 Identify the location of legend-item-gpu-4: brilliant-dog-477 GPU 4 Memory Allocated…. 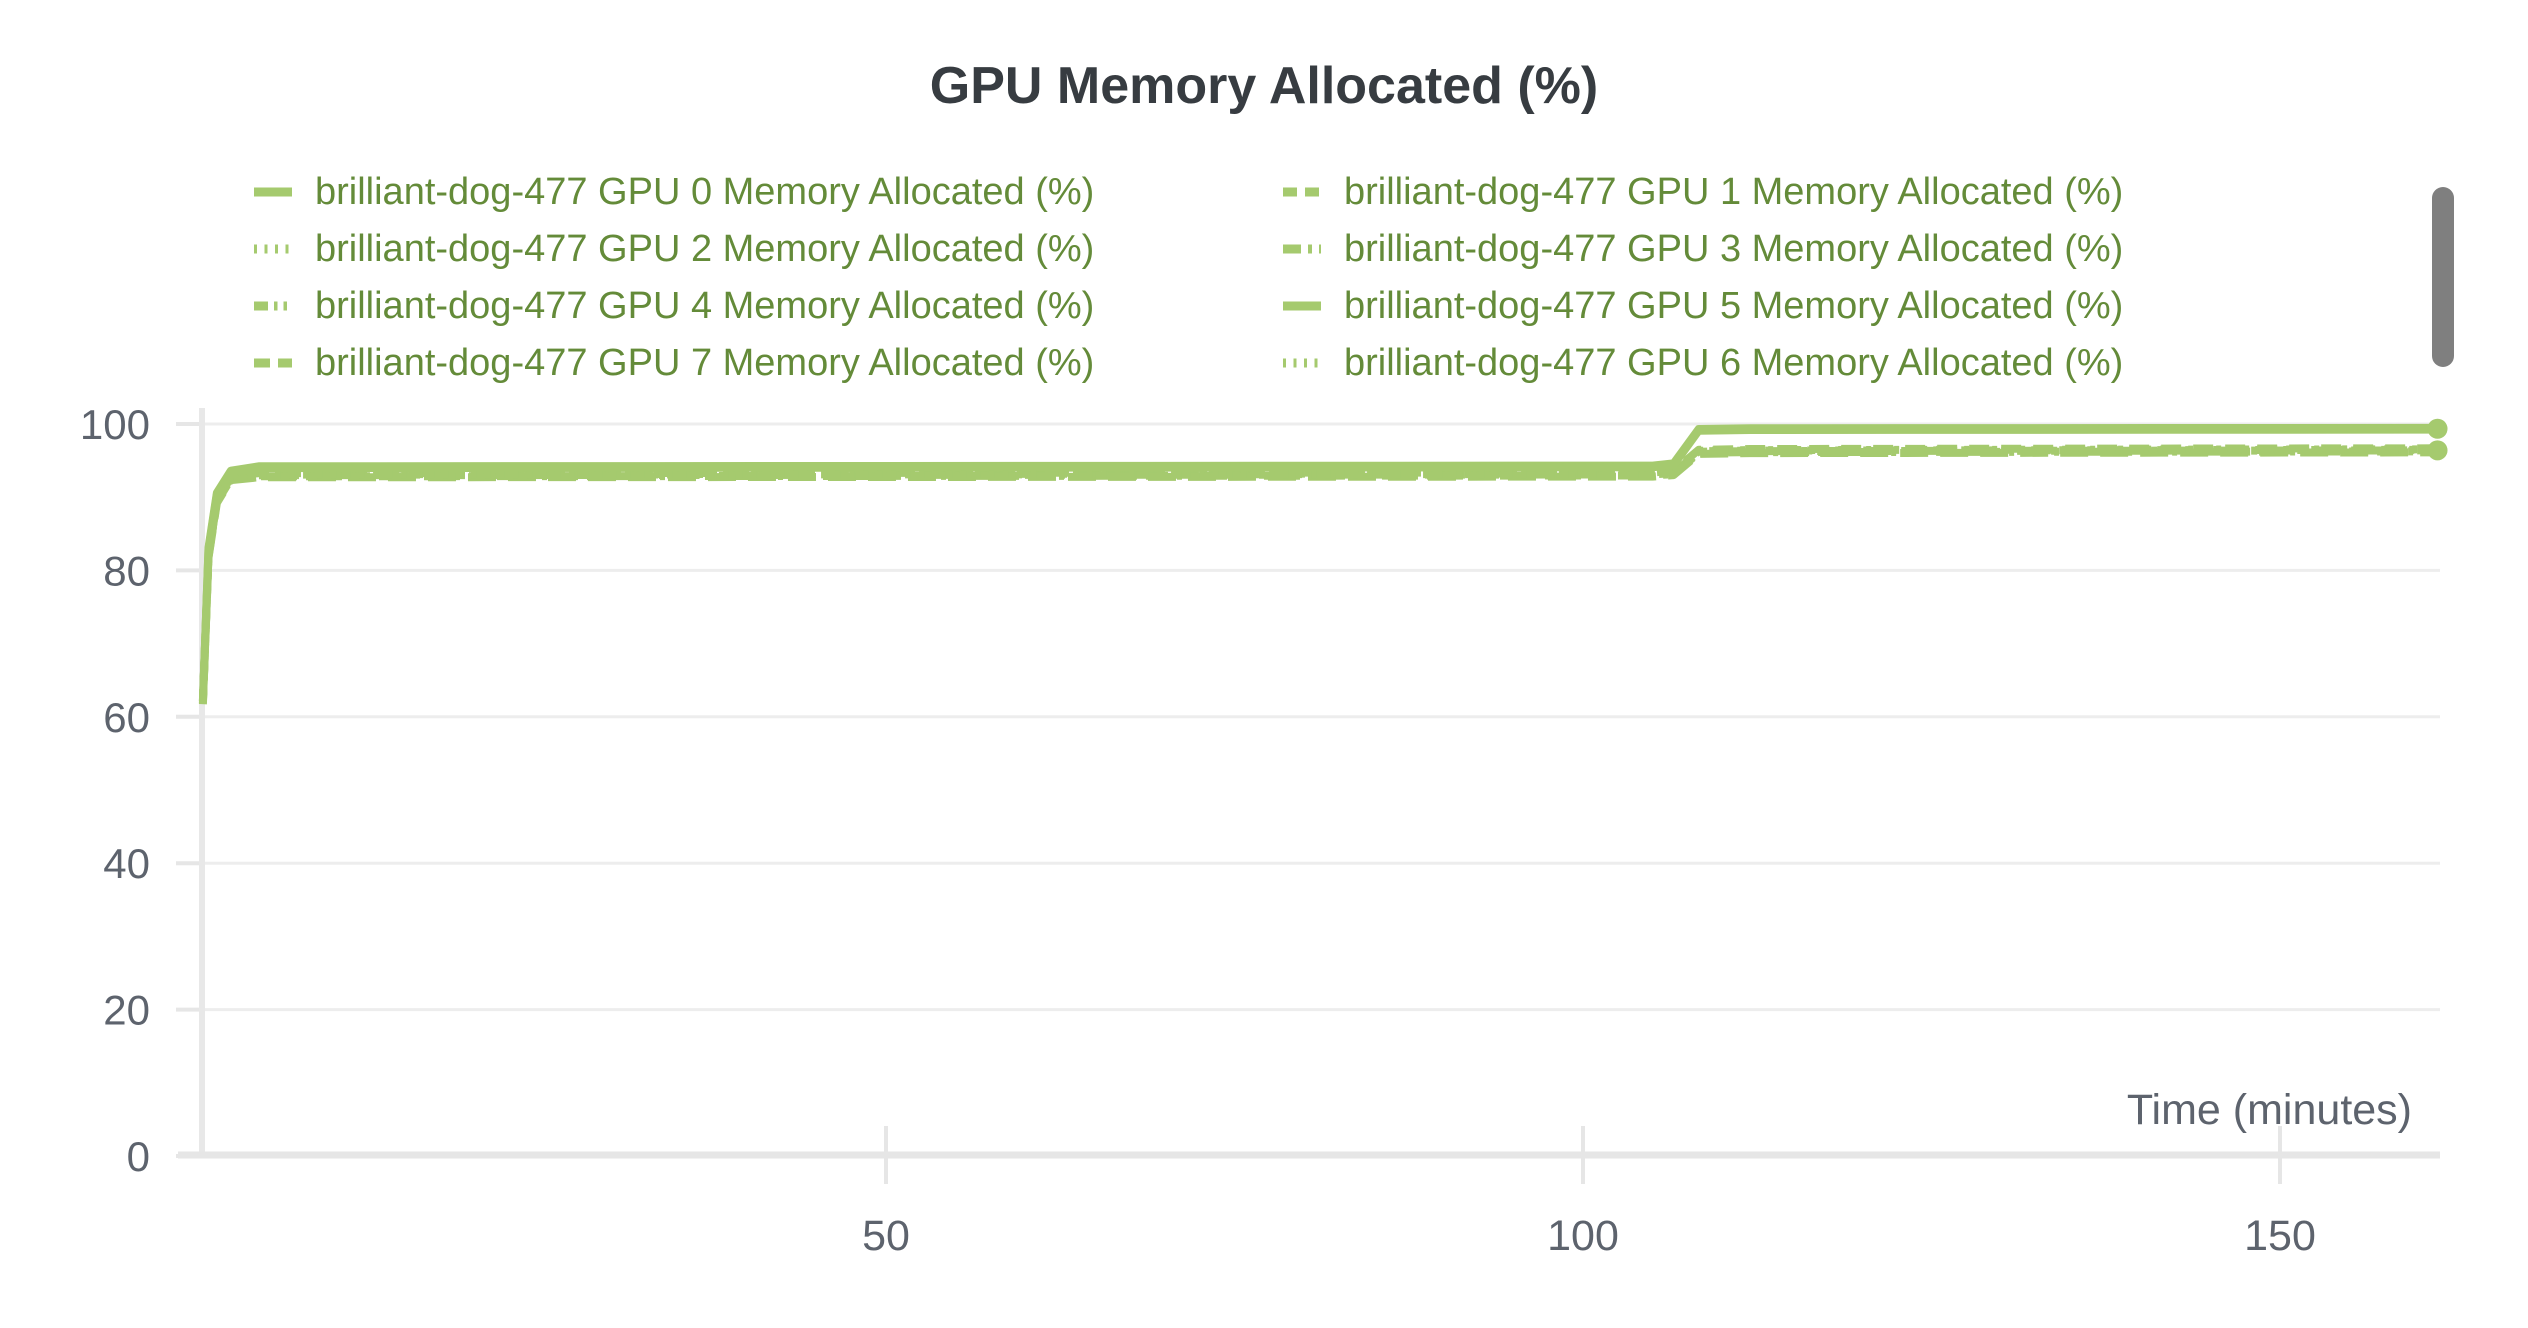
(767, 306).